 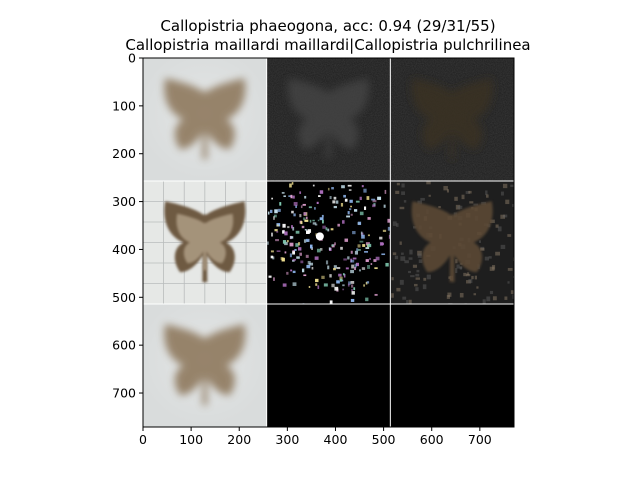 What do you see at coordinates (127, 226) in the screenshot?
I see `y-axis: 0 100 200 300 400 500 600 700` at bounding box center [127, 226].